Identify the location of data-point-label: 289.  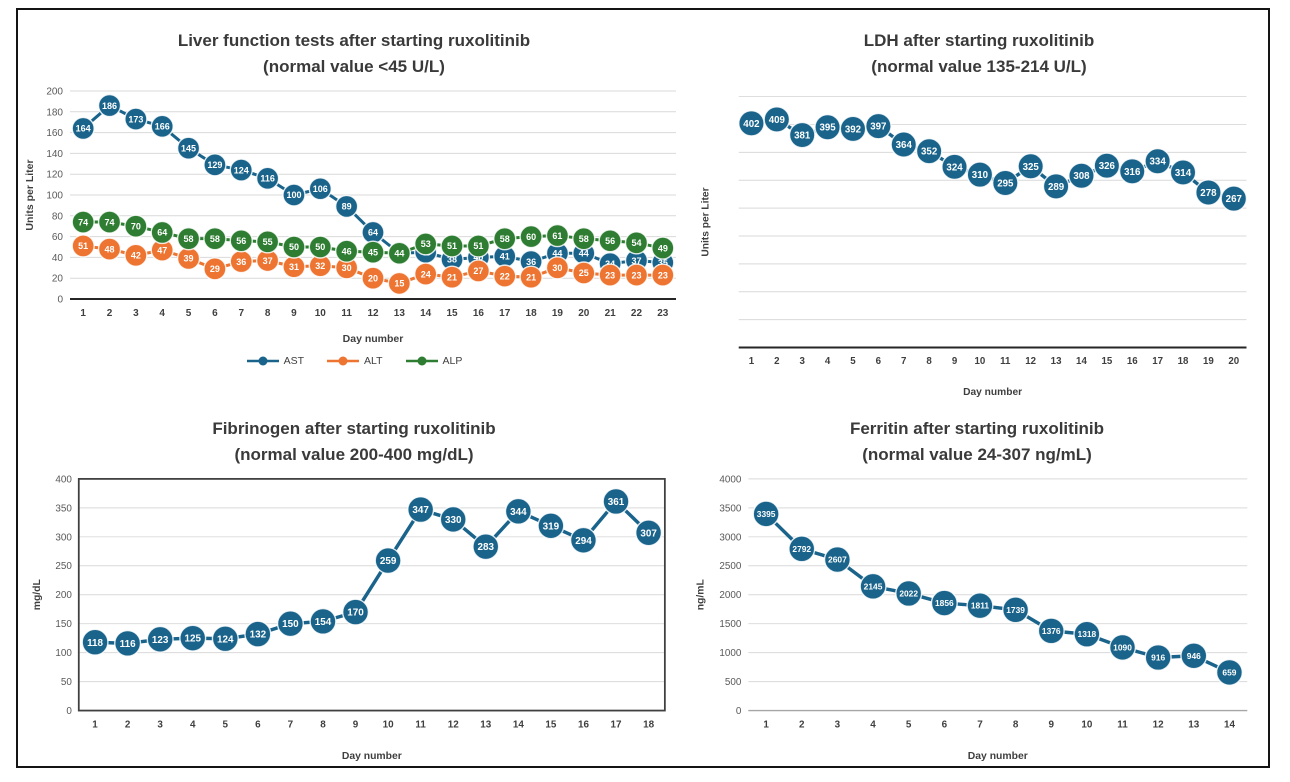
(1056, 187).